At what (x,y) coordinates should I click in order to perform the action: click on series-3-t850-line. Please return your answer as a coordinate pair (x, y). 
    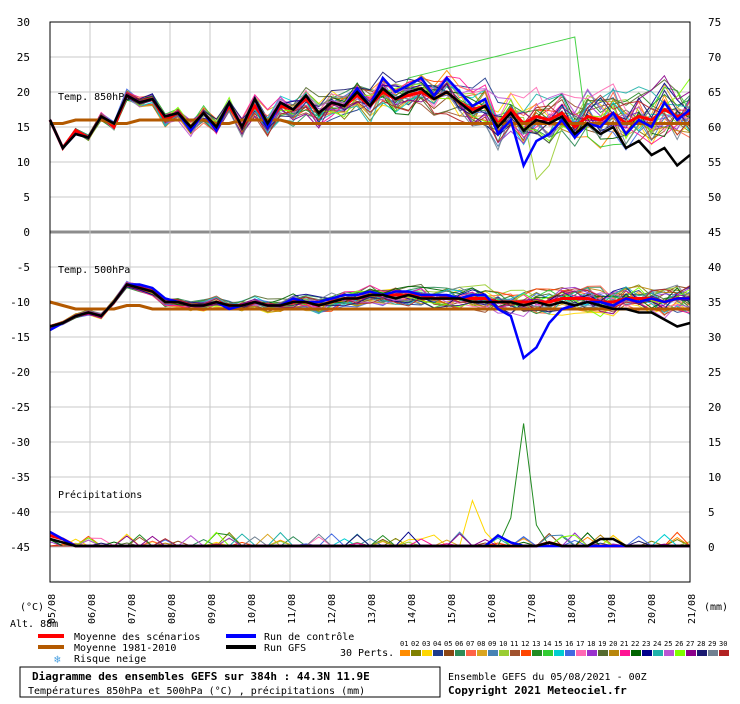
    Looking at the image, I should click on (369, 127).